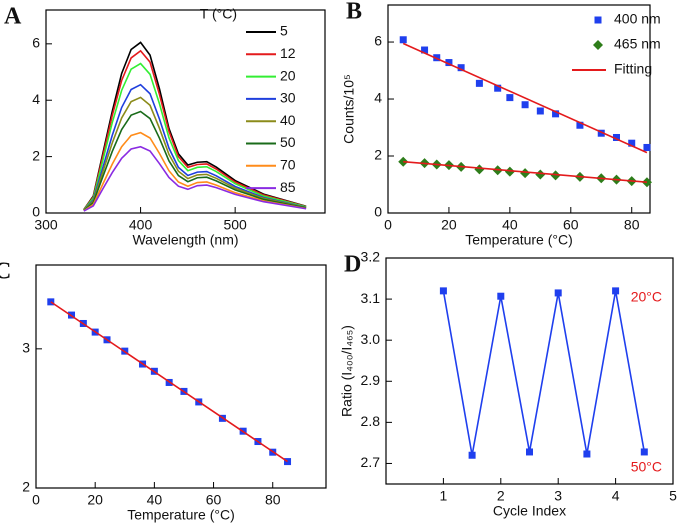 This screenshot has width=685, height=524. Describe the element at coordinates (352, 265) in the screenshot. I see `panel-label: D` at that location.